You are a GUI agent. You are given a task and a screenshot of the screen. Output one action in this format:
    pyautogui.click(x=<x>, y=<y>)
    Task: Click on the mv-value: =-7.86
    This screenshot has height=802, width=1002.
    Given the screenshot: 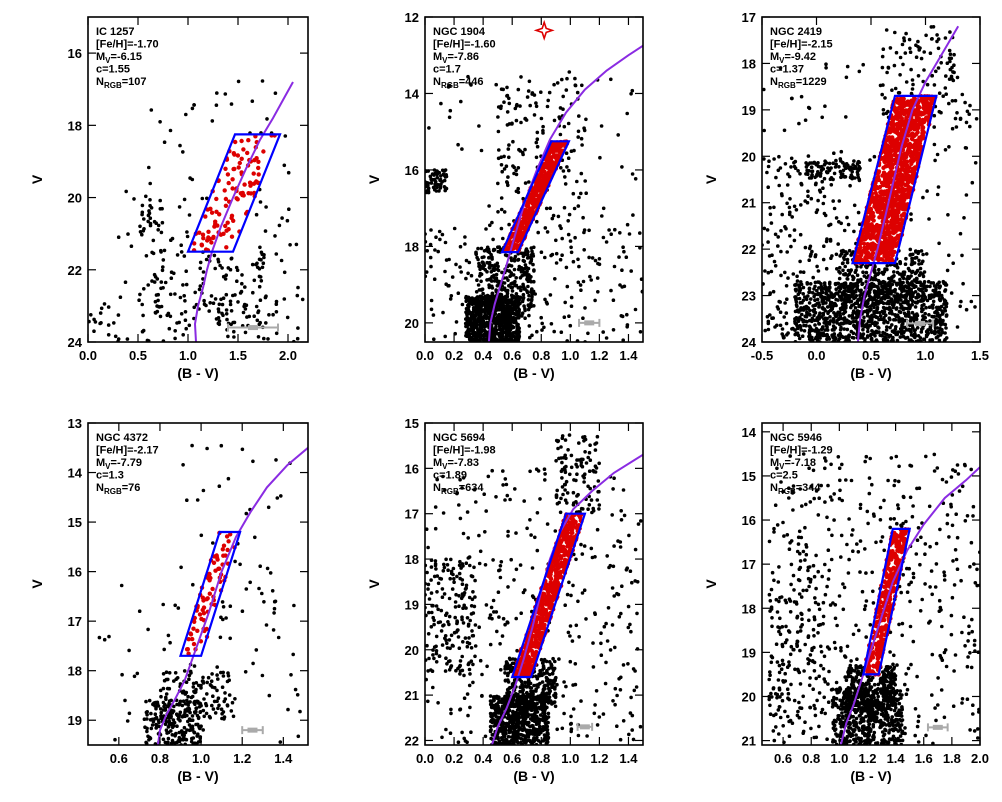 What is the action you would take?
    pyautogui.click(x=464, y=57)
    